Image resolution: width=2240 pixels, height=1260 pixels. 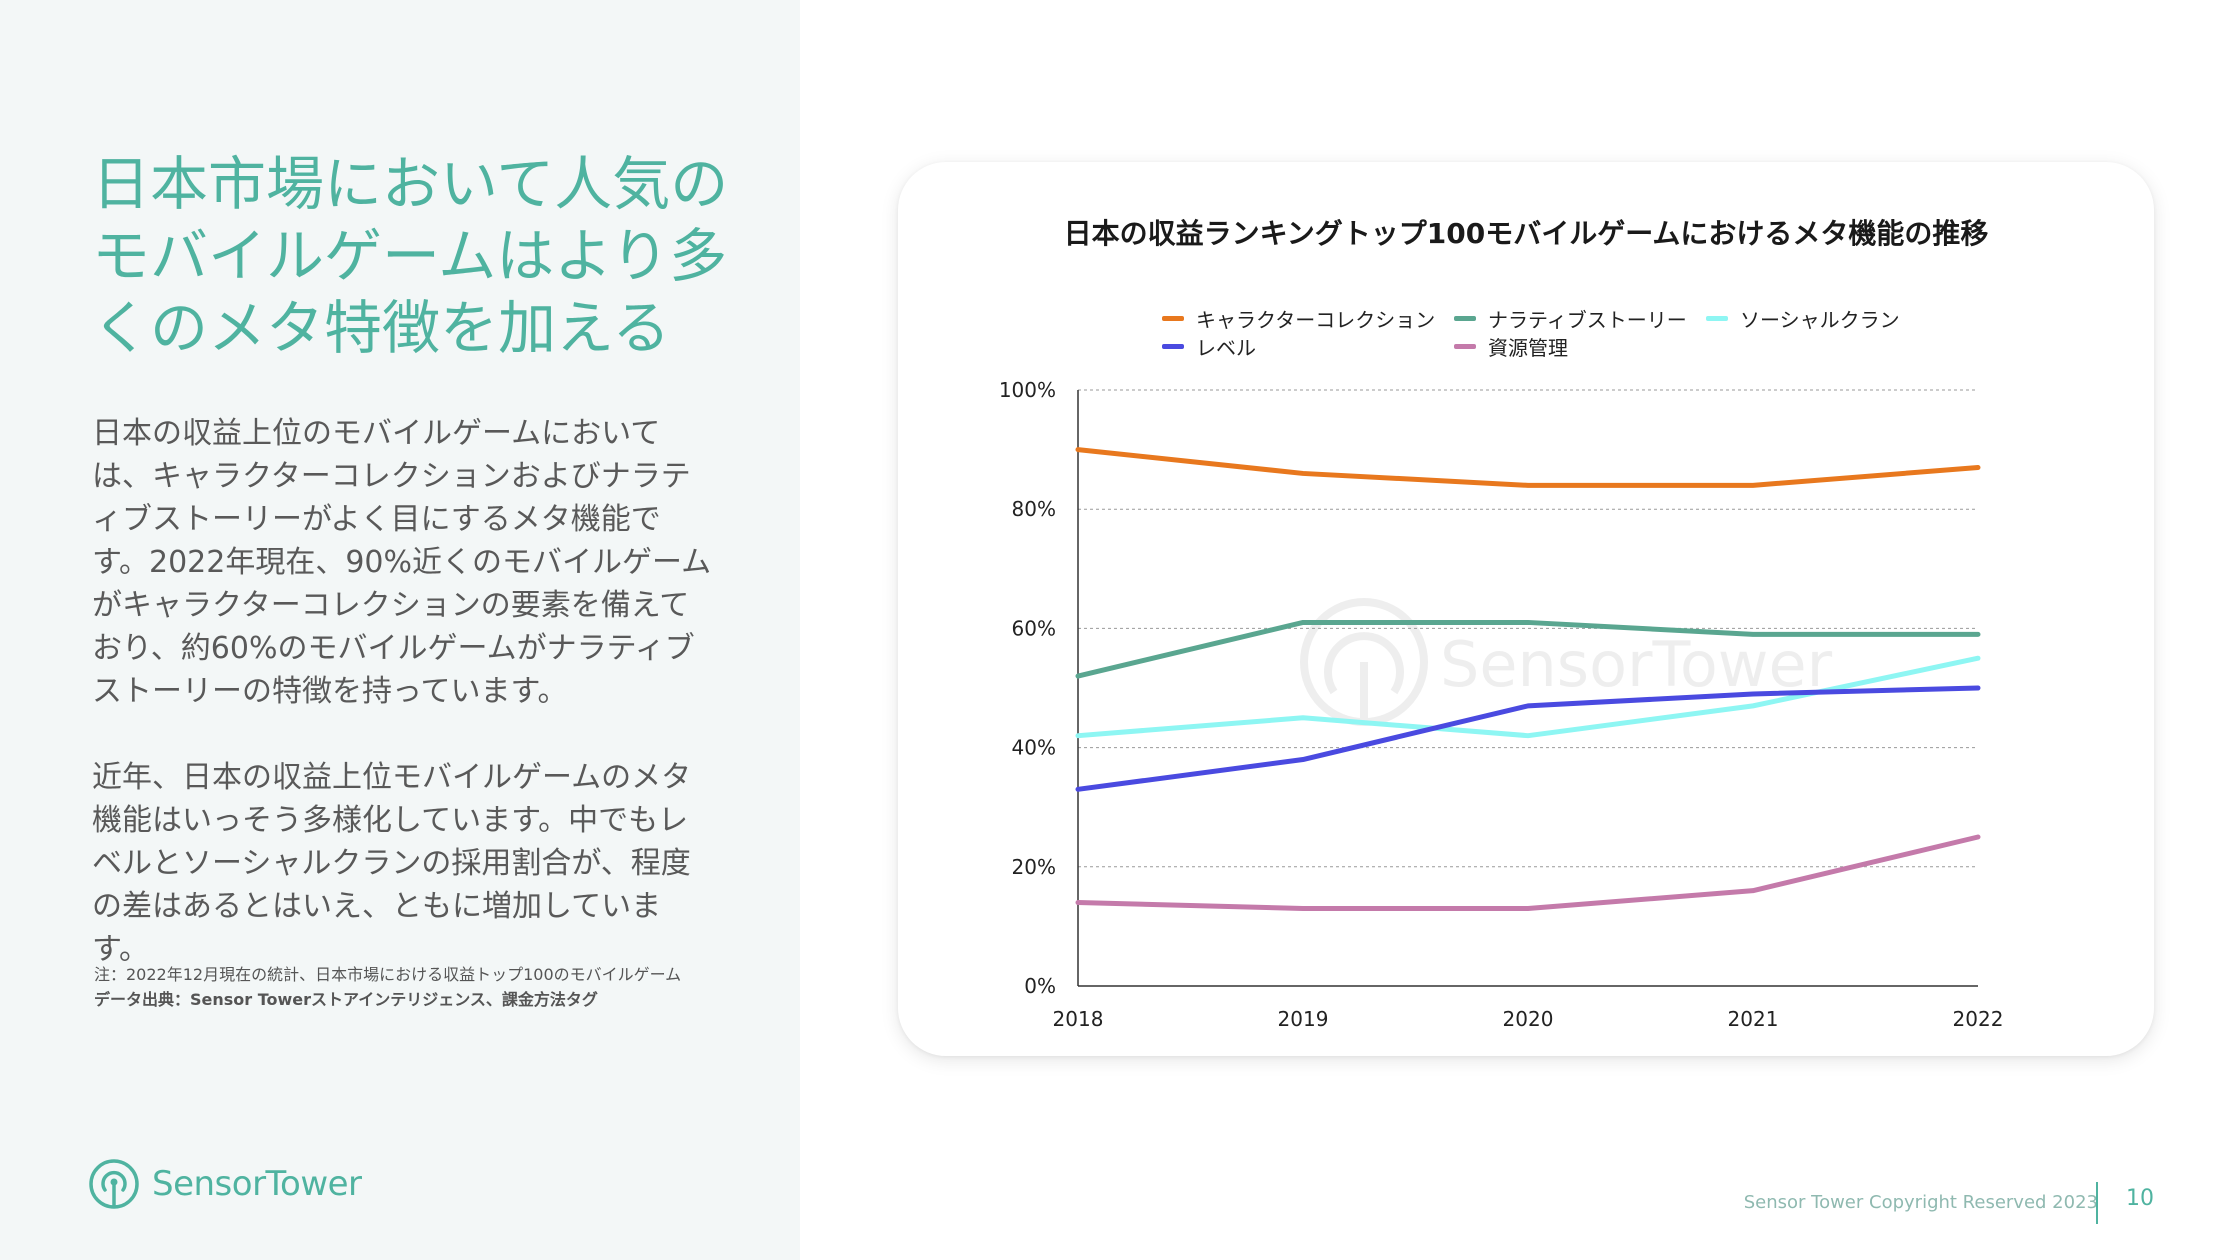 I want to click on legend-item-character-collection: キャラクターコレクション, so click(x=1298, y=318).